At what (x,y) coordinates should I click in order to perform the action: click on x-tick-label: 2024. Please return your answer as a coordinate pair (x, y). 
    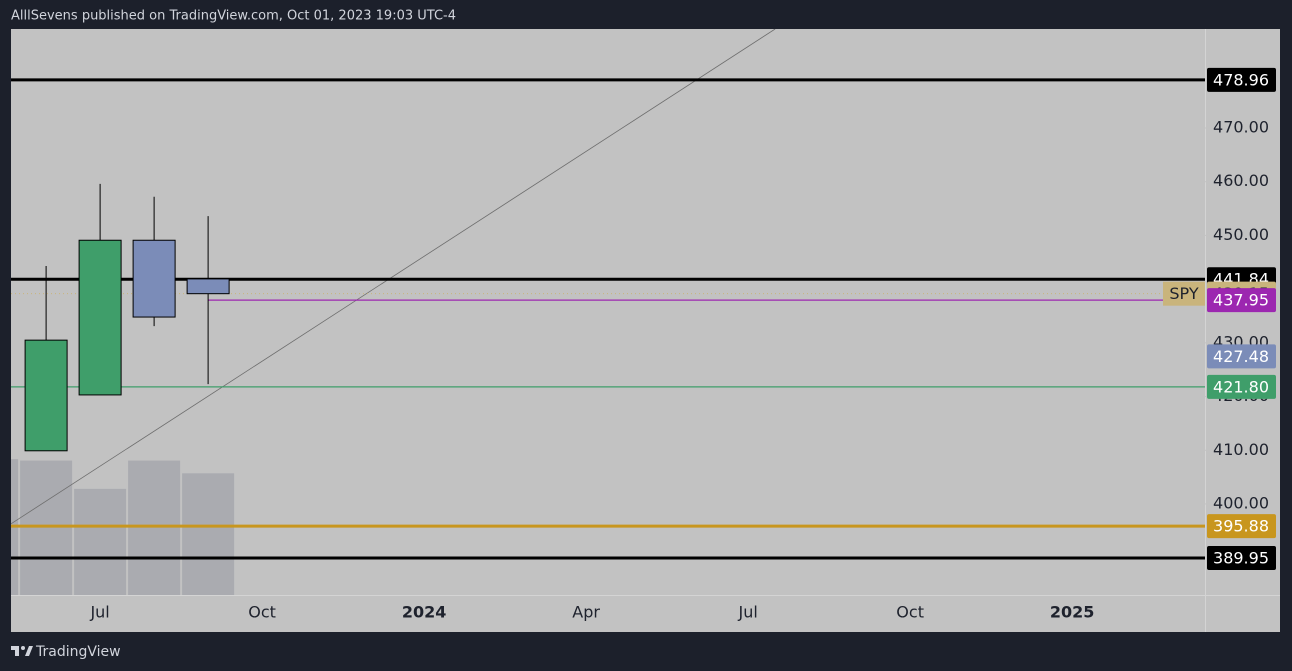
    Looking at the image, I should click on (424, 612).